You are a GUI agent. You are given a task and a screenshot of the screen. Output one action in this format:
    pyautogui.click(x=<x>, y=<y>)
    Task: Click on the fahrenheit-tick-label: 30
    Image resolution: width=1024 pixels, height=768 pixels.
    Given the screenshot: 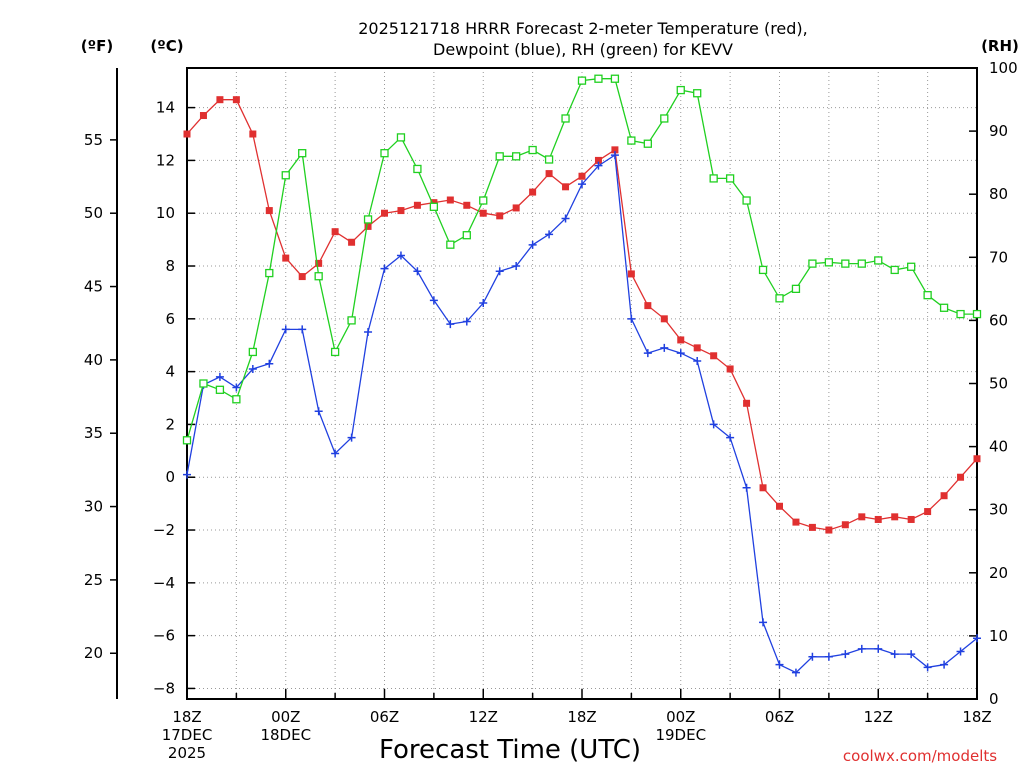 What is the action you would take?
    pyautogui.click(x=93, y=507)
    